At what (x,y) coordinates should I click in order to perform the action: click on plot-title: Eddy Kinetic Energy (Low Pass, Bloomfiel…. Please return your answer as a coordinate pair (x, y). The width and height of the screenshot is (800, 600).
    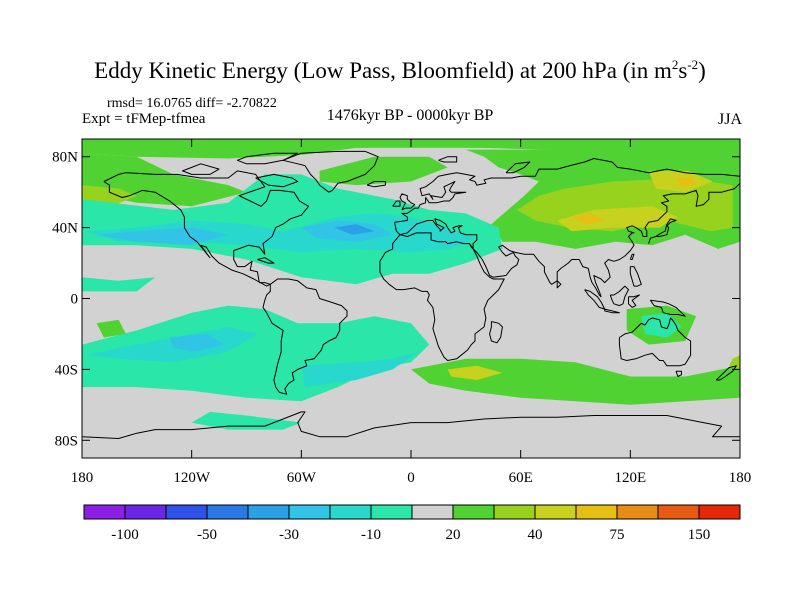
    Looking at the image, I should click on (400, 70).